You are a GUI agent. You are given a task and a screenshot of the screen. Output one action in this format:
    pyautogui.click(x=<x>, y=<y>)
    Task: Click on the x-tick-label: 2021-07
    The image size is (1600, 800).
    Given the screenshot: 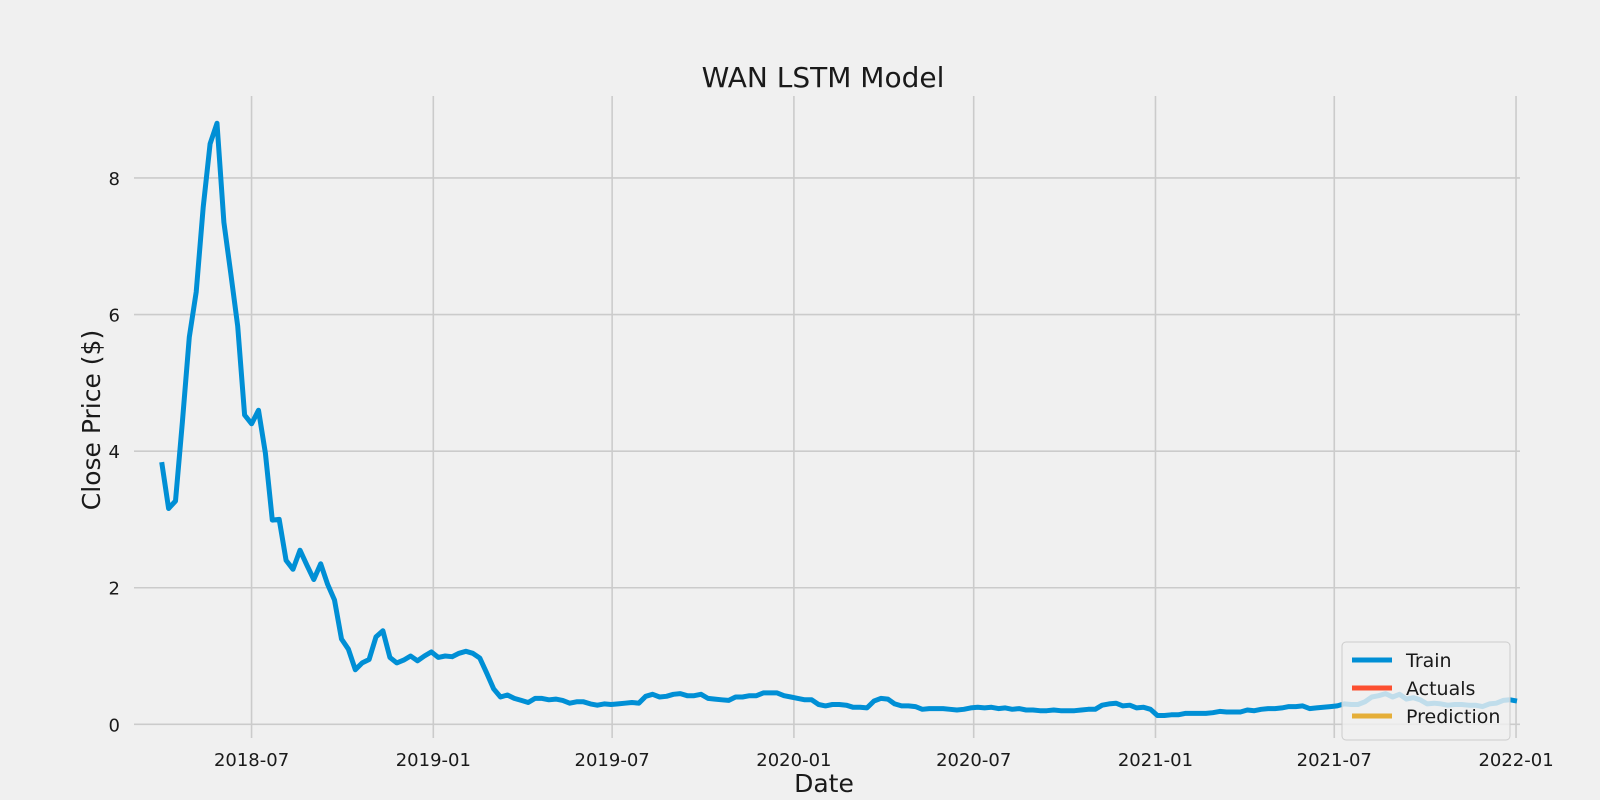 What is the action you would take?
    pyautogui.click(x=1334, y=760)
    